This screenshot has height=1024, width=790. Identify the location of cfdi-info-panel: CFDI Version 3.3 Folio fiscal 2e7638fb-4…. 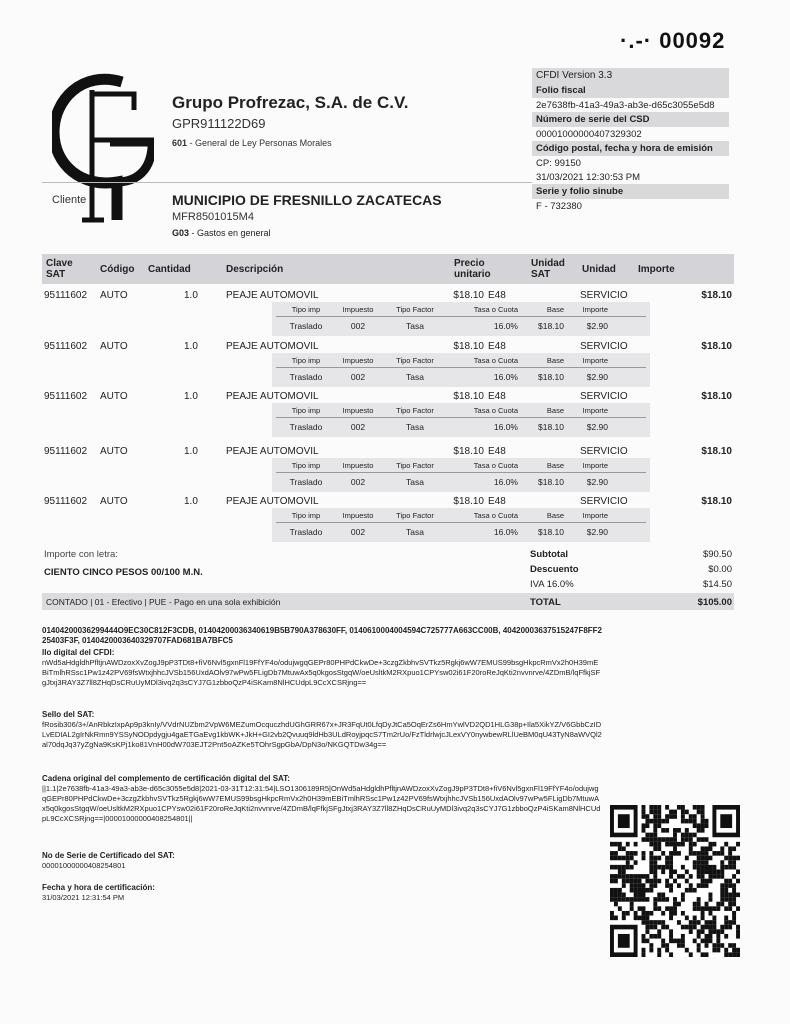
(630, 140).